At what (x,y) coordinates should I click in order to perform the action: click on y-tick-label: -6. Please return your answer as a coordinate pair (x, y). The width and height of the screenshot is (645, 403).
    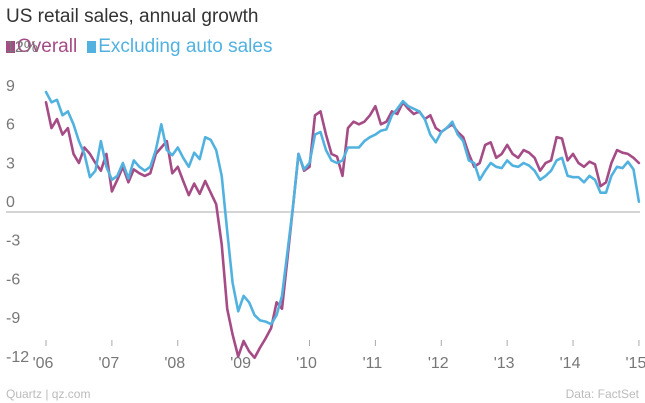
    Looking at the image, I should click on (13, 279).